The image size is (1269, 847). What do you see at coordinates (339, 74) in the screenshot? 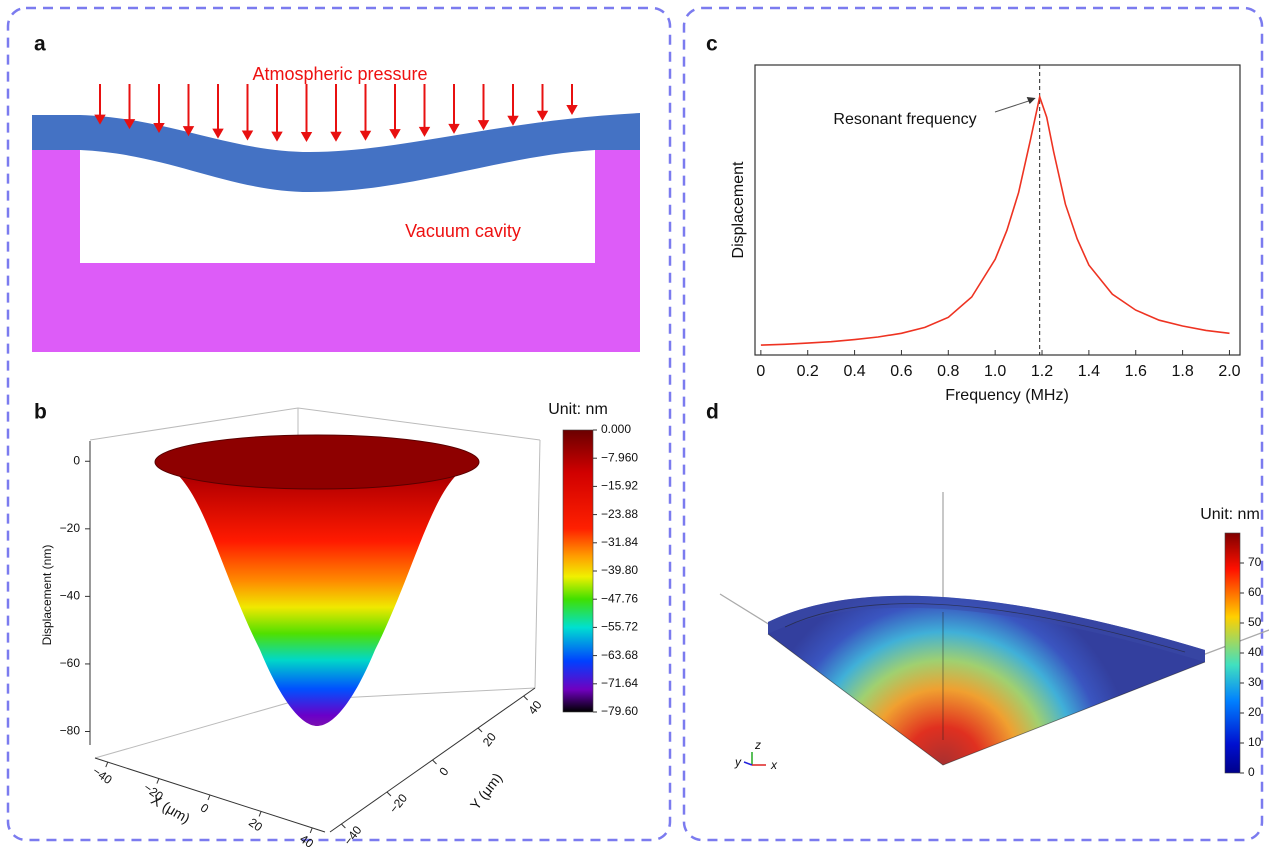
I see `pressure-label: Atmospheric pressure` at bounding box center [339, 74].